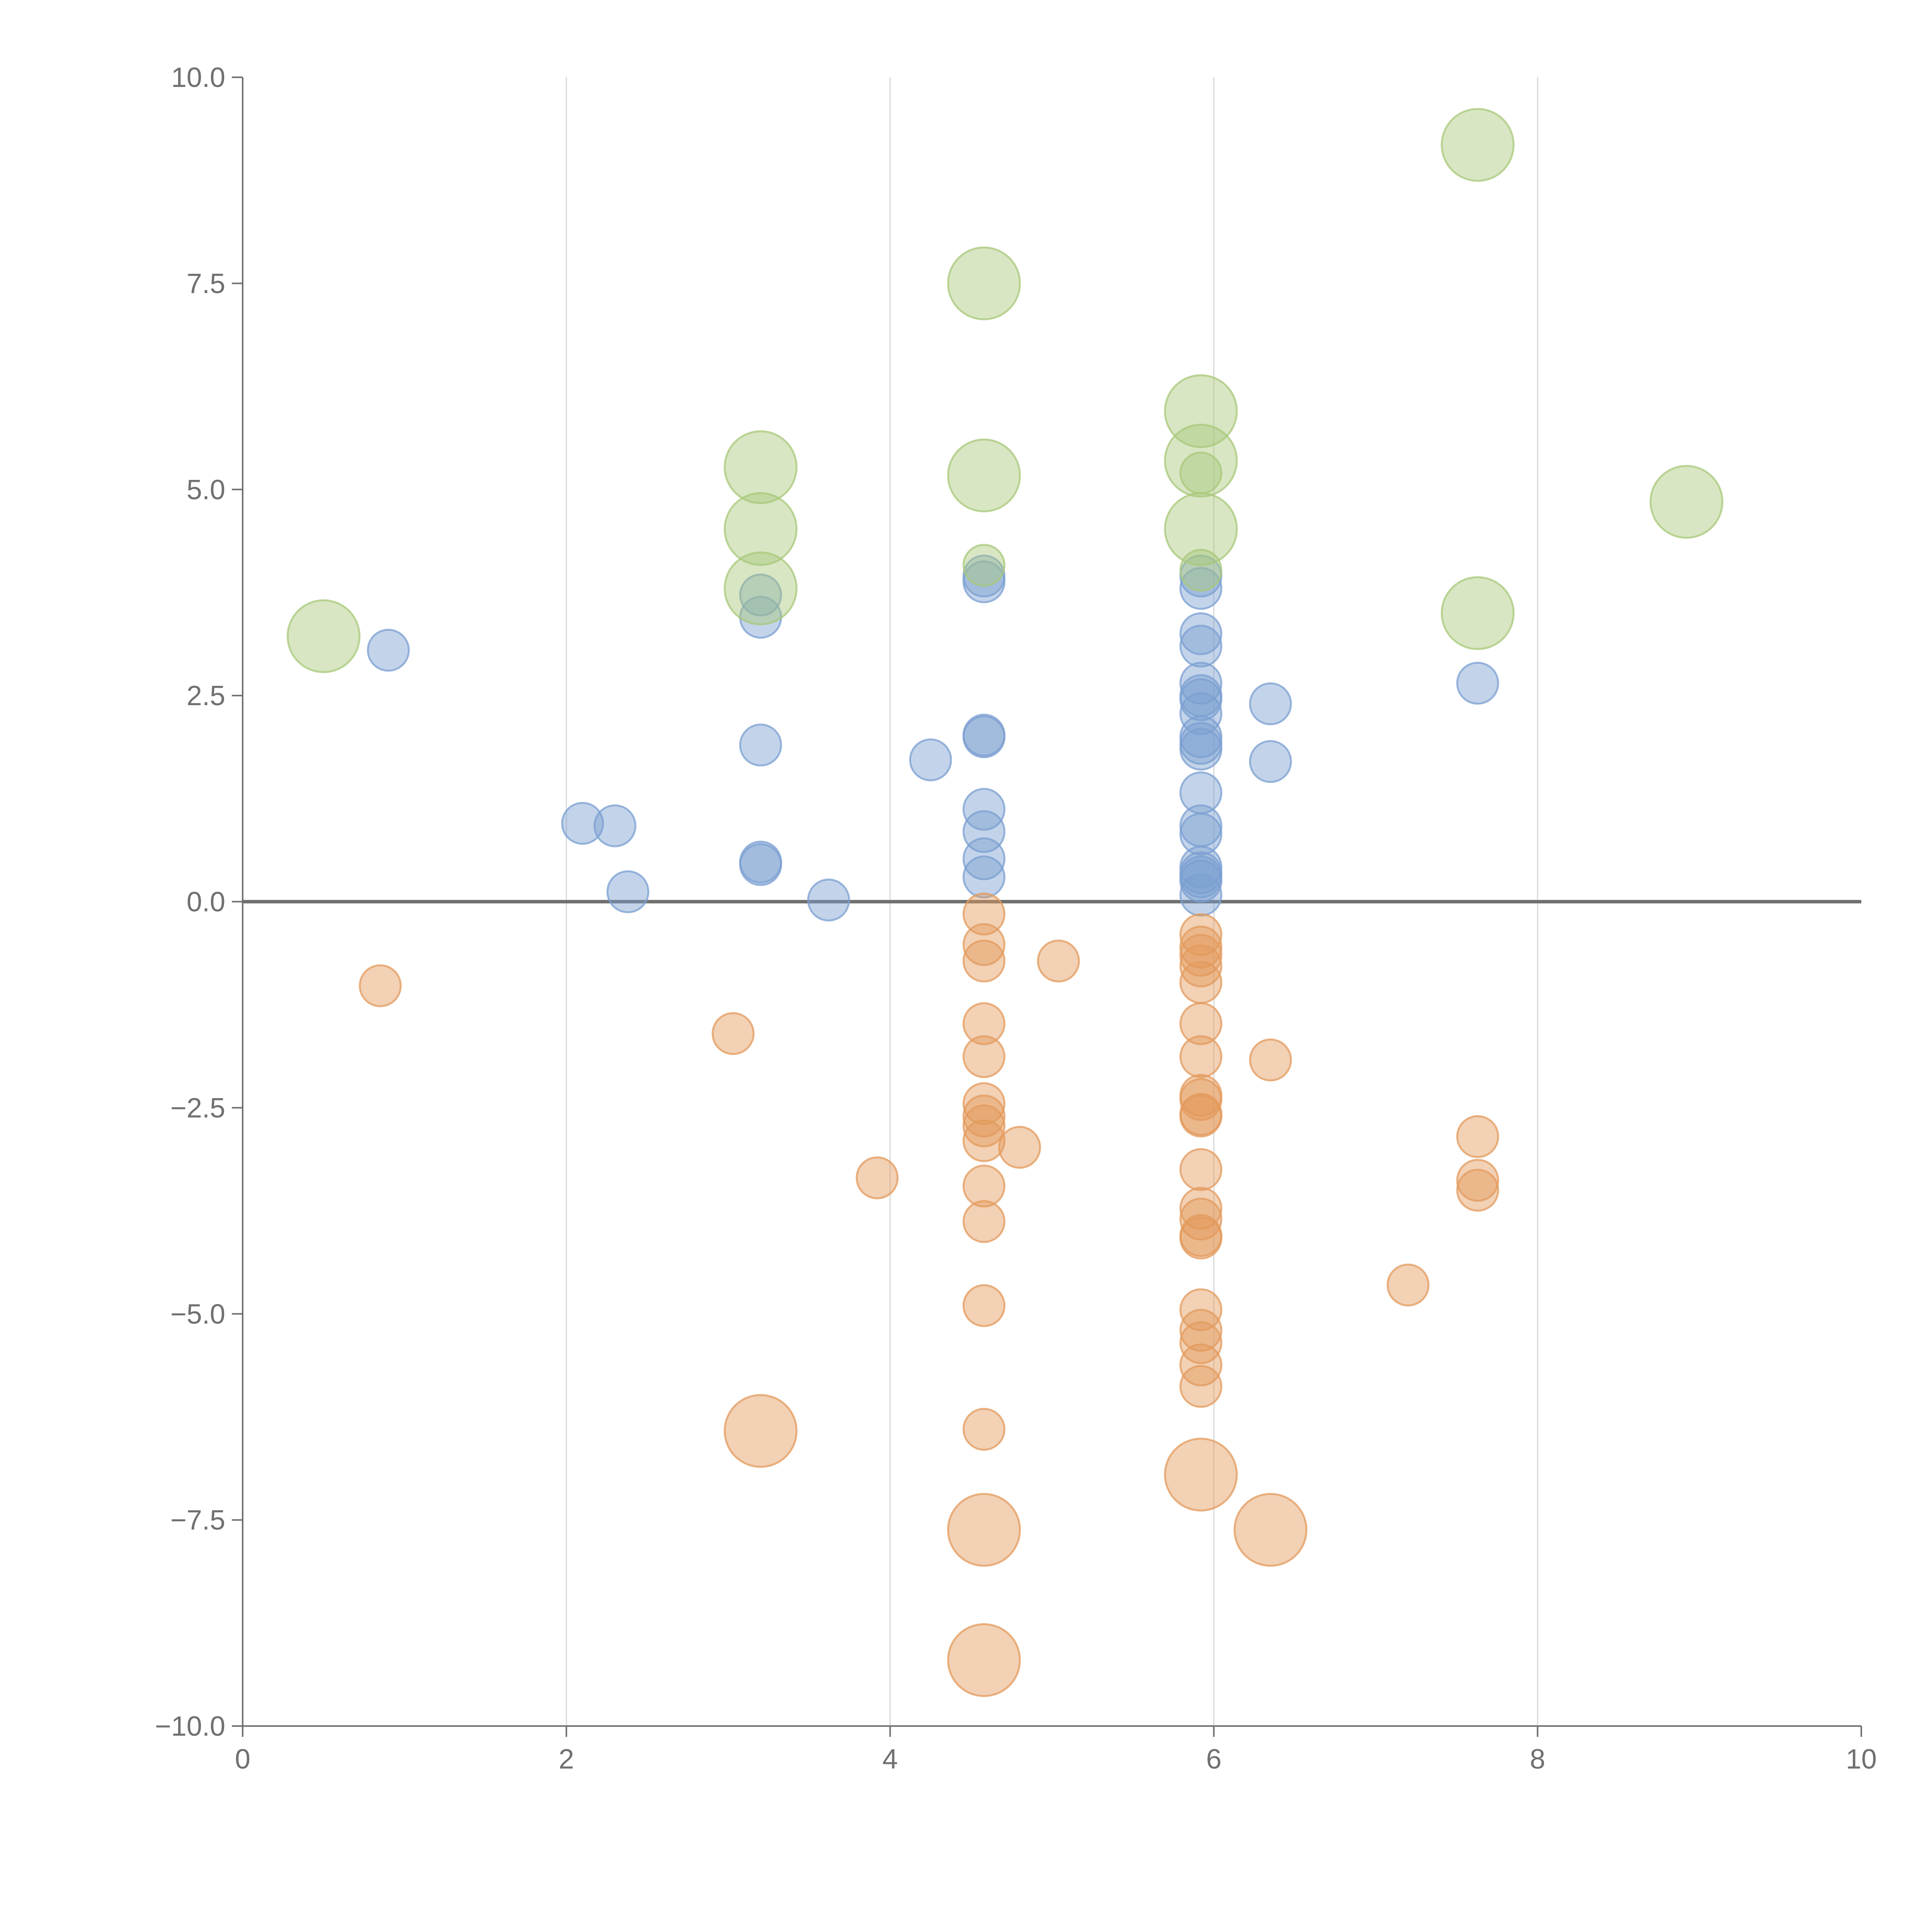  What do you see at coordinates (198, 78) in the screenshot?
I see `y-tick-label: 10.0` at bounding box center [198, 78].